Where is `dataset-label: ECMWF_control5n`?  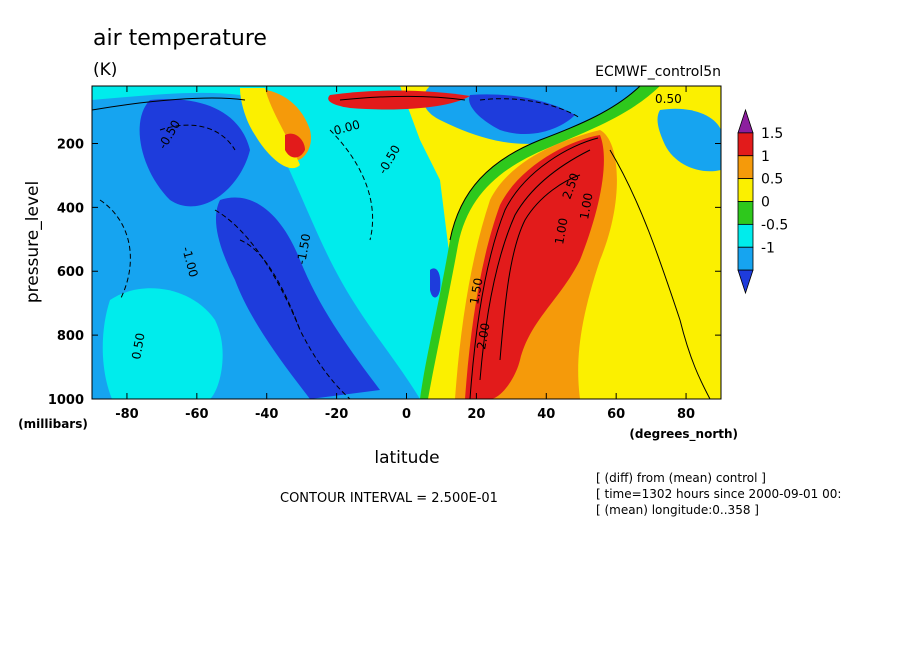 dataset-label: ECMWF_control5n is located at coordinates (658, 72).